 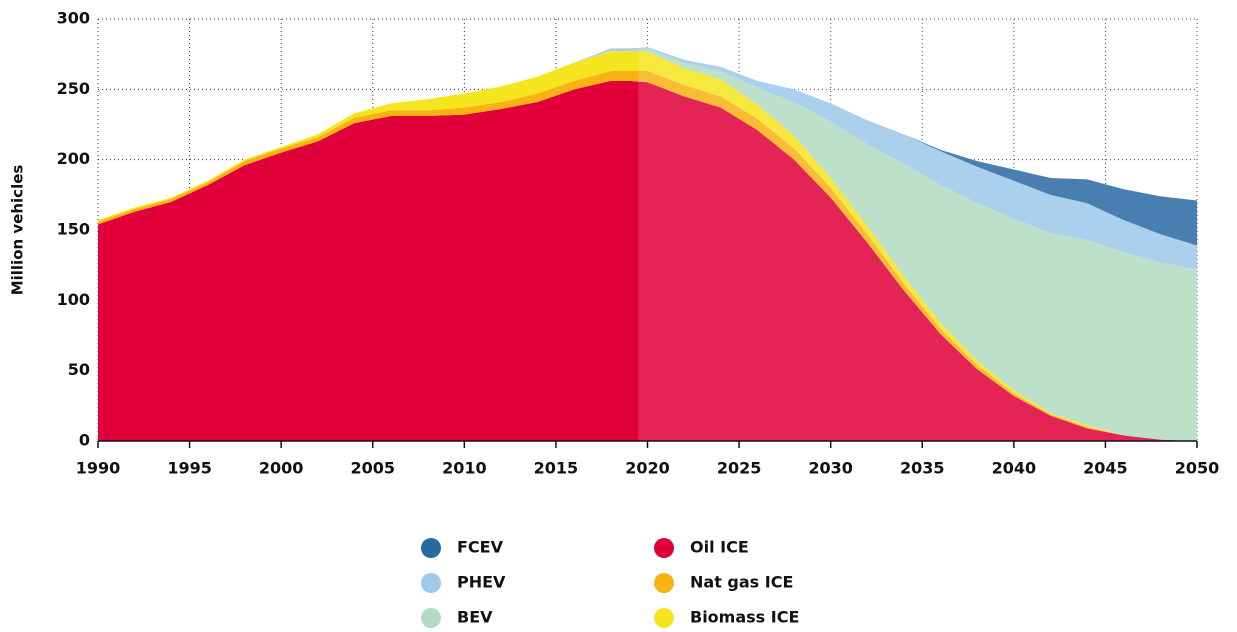 What do you see at coordinates (1105, 468) in the screenshot?
I see `x-tick-label: 2045` at bounding box center [1105, 468].